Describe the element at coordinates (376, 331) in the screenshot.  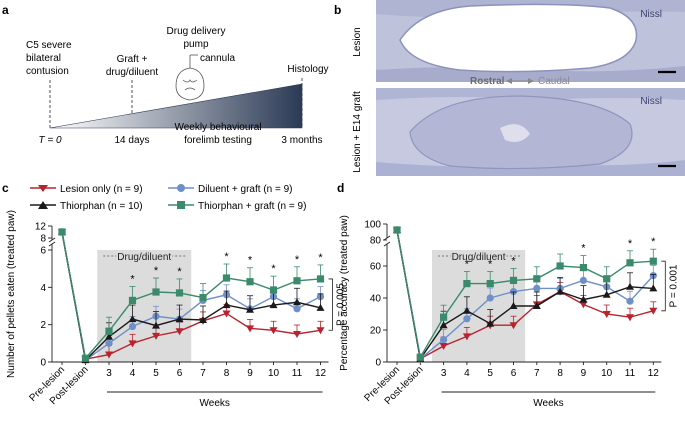
I see `y-tick-label: 20` at that location.